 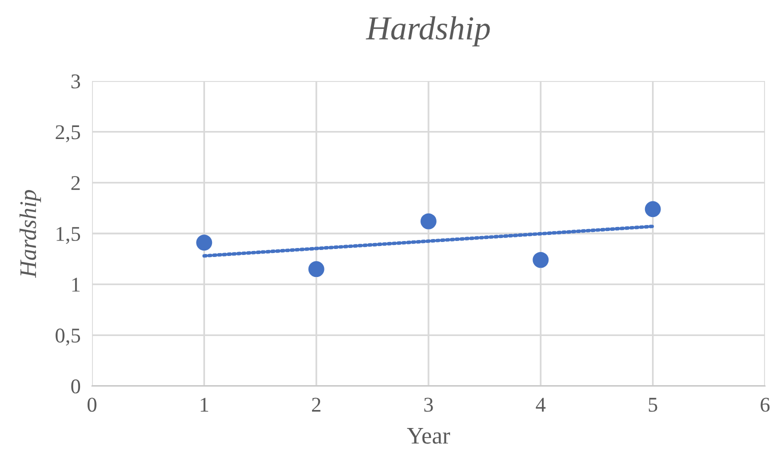 I want to click on y-axis-title: Hardship, so click(x=30, y=234).